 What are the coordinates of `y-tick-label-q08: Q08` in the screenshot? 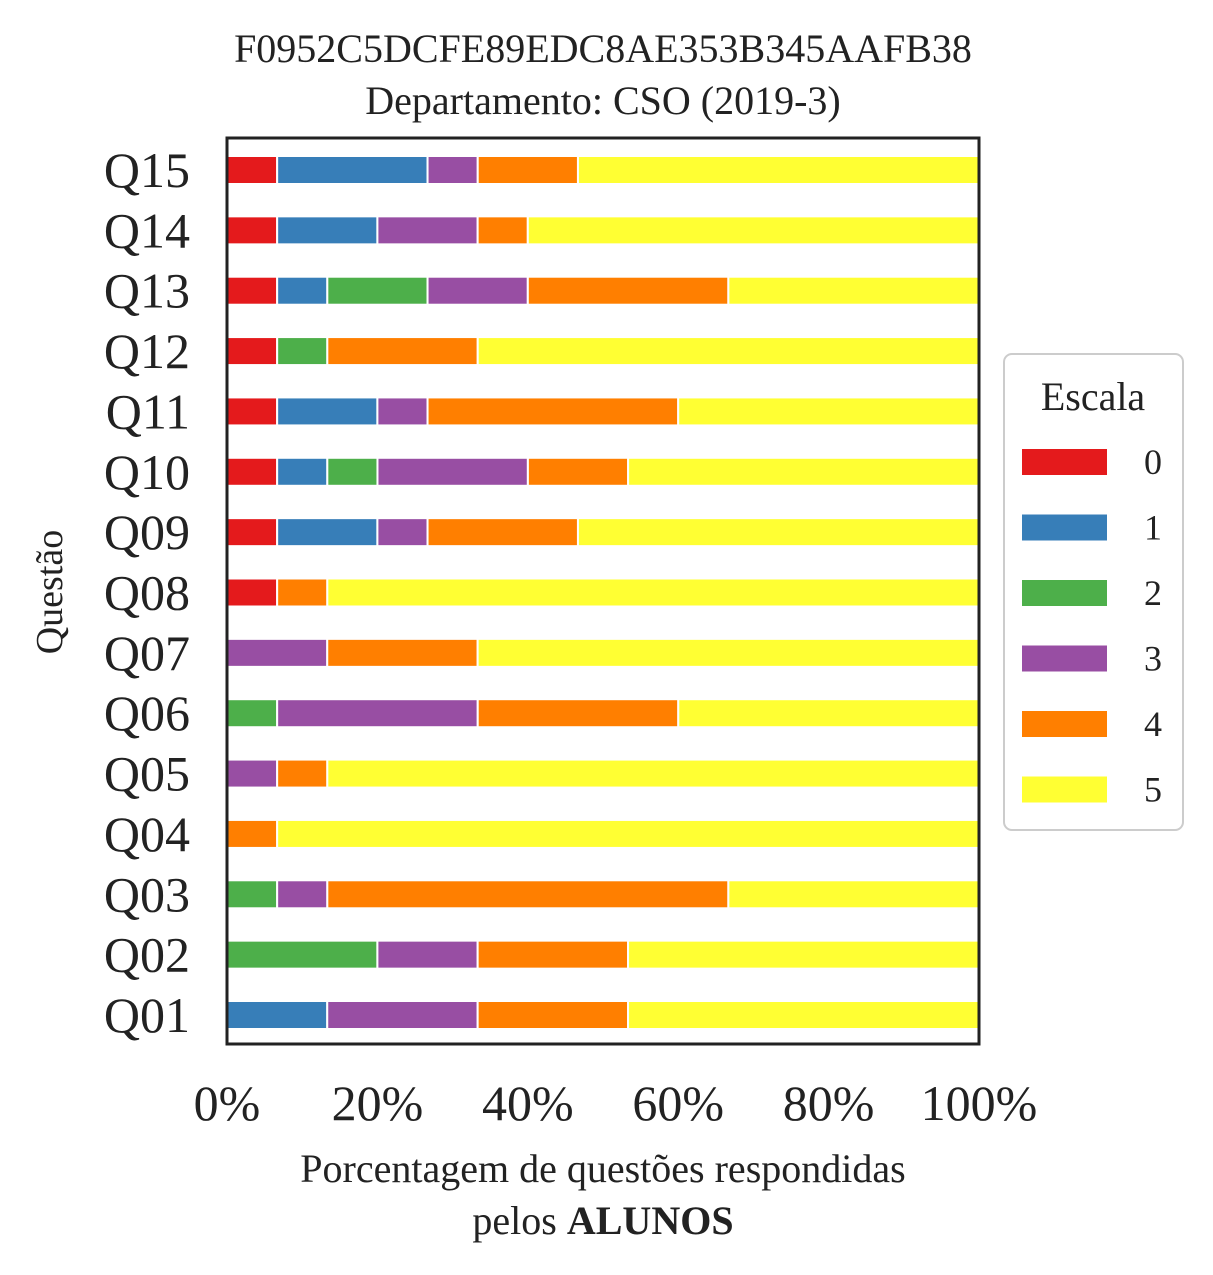 It's located at (147, 593).